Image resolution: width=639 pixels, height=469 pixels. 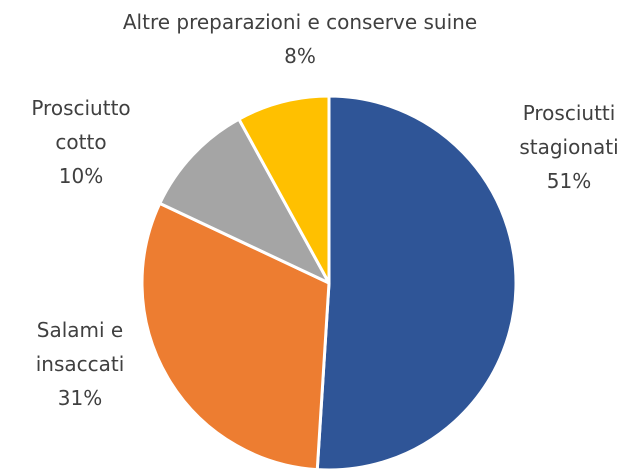 What do you see at coordinates (300, 22) in the screenshot?
I see `category-label: Altre preparazioni e conserve suine` at bounding box center [300, 22].